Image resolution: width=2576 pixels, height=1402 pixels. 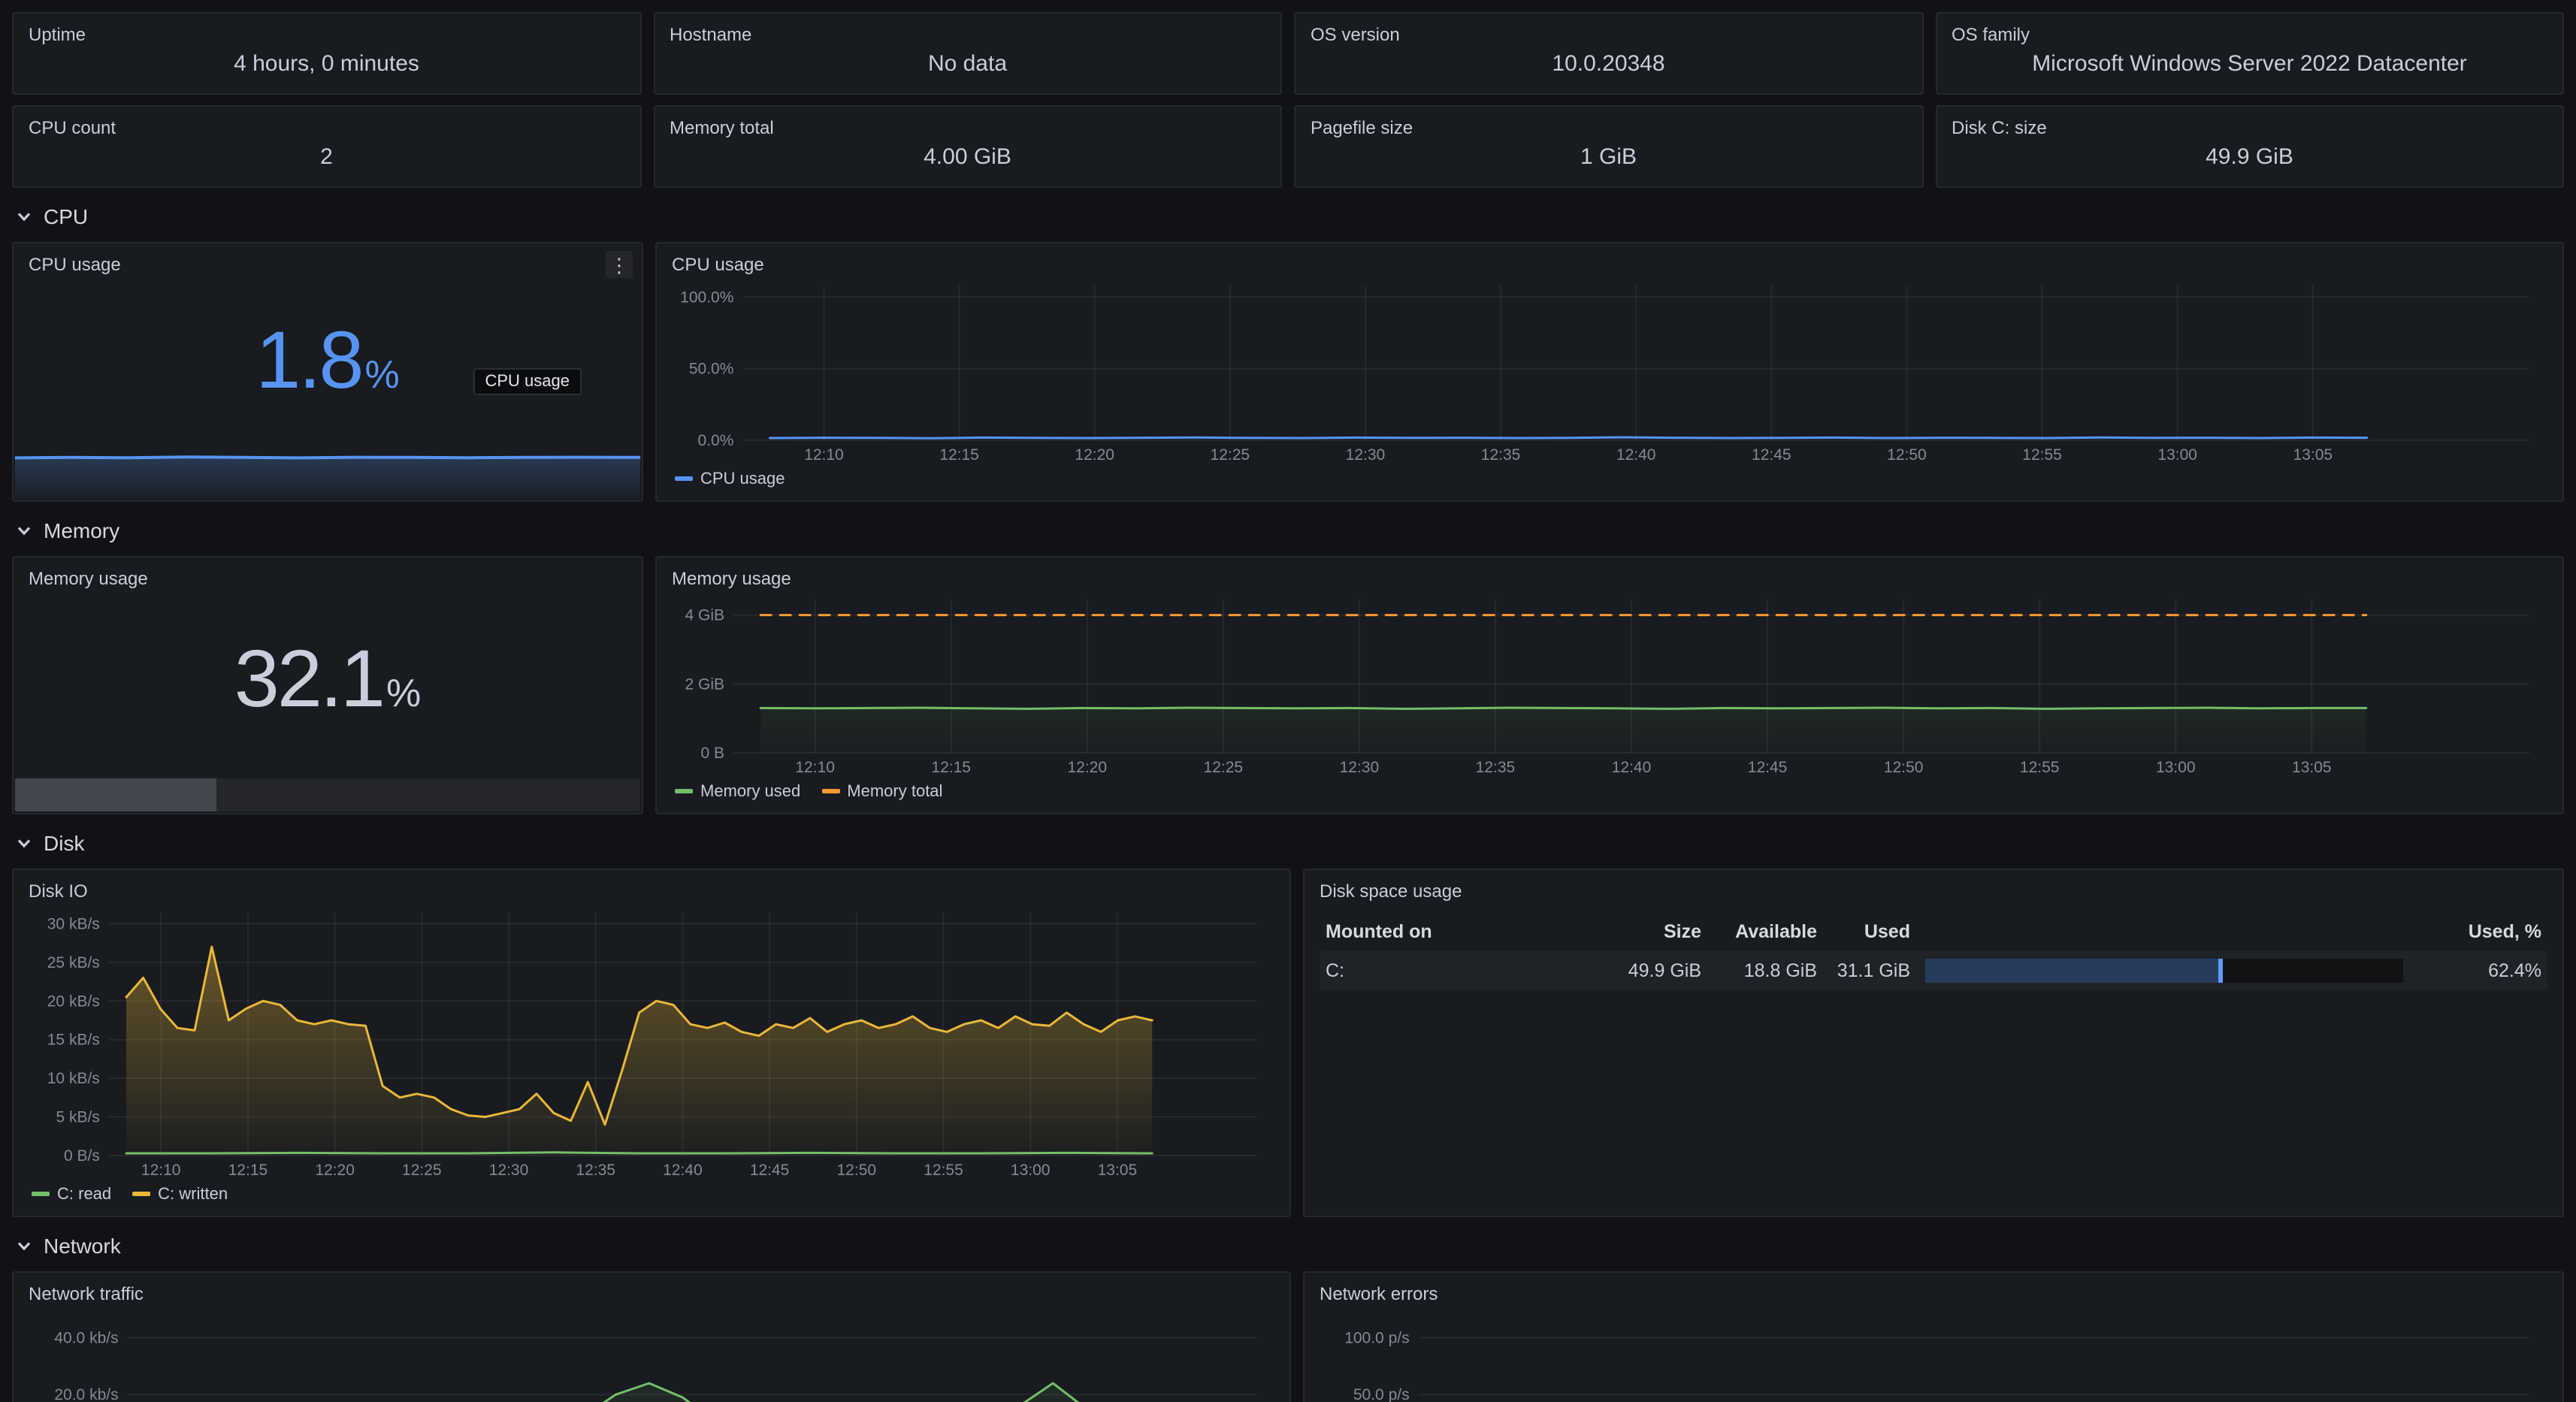 I want to click on svg-text: 12:15, so click(x=959, y=455).